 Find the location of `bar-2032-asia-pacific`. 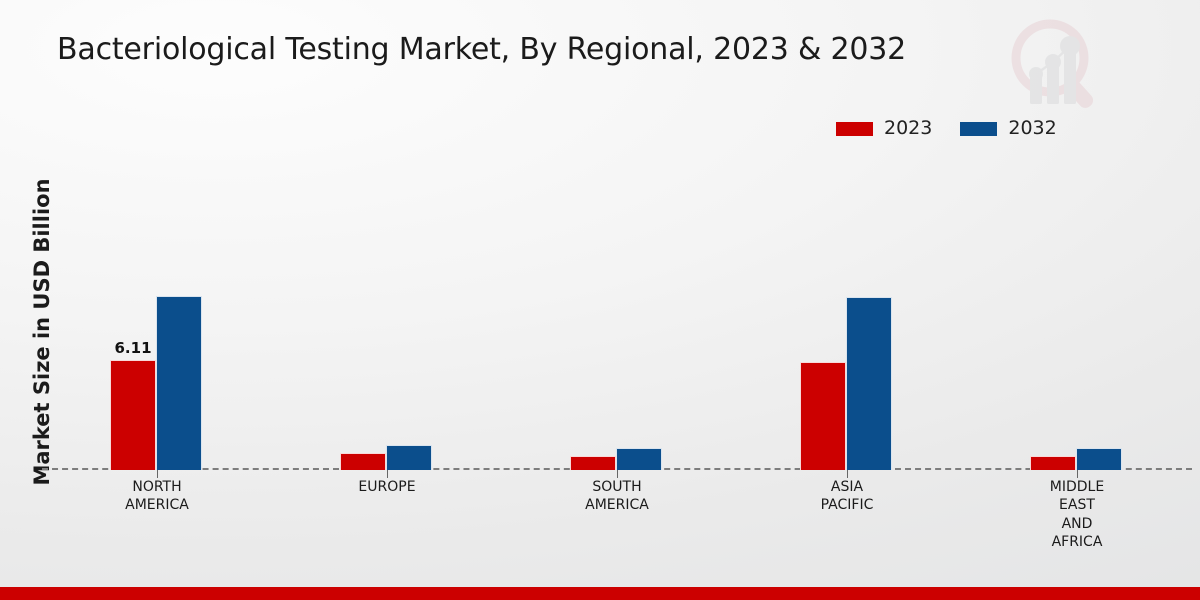

bar-2032-asia-pacific is located at coordinates (869, 383).